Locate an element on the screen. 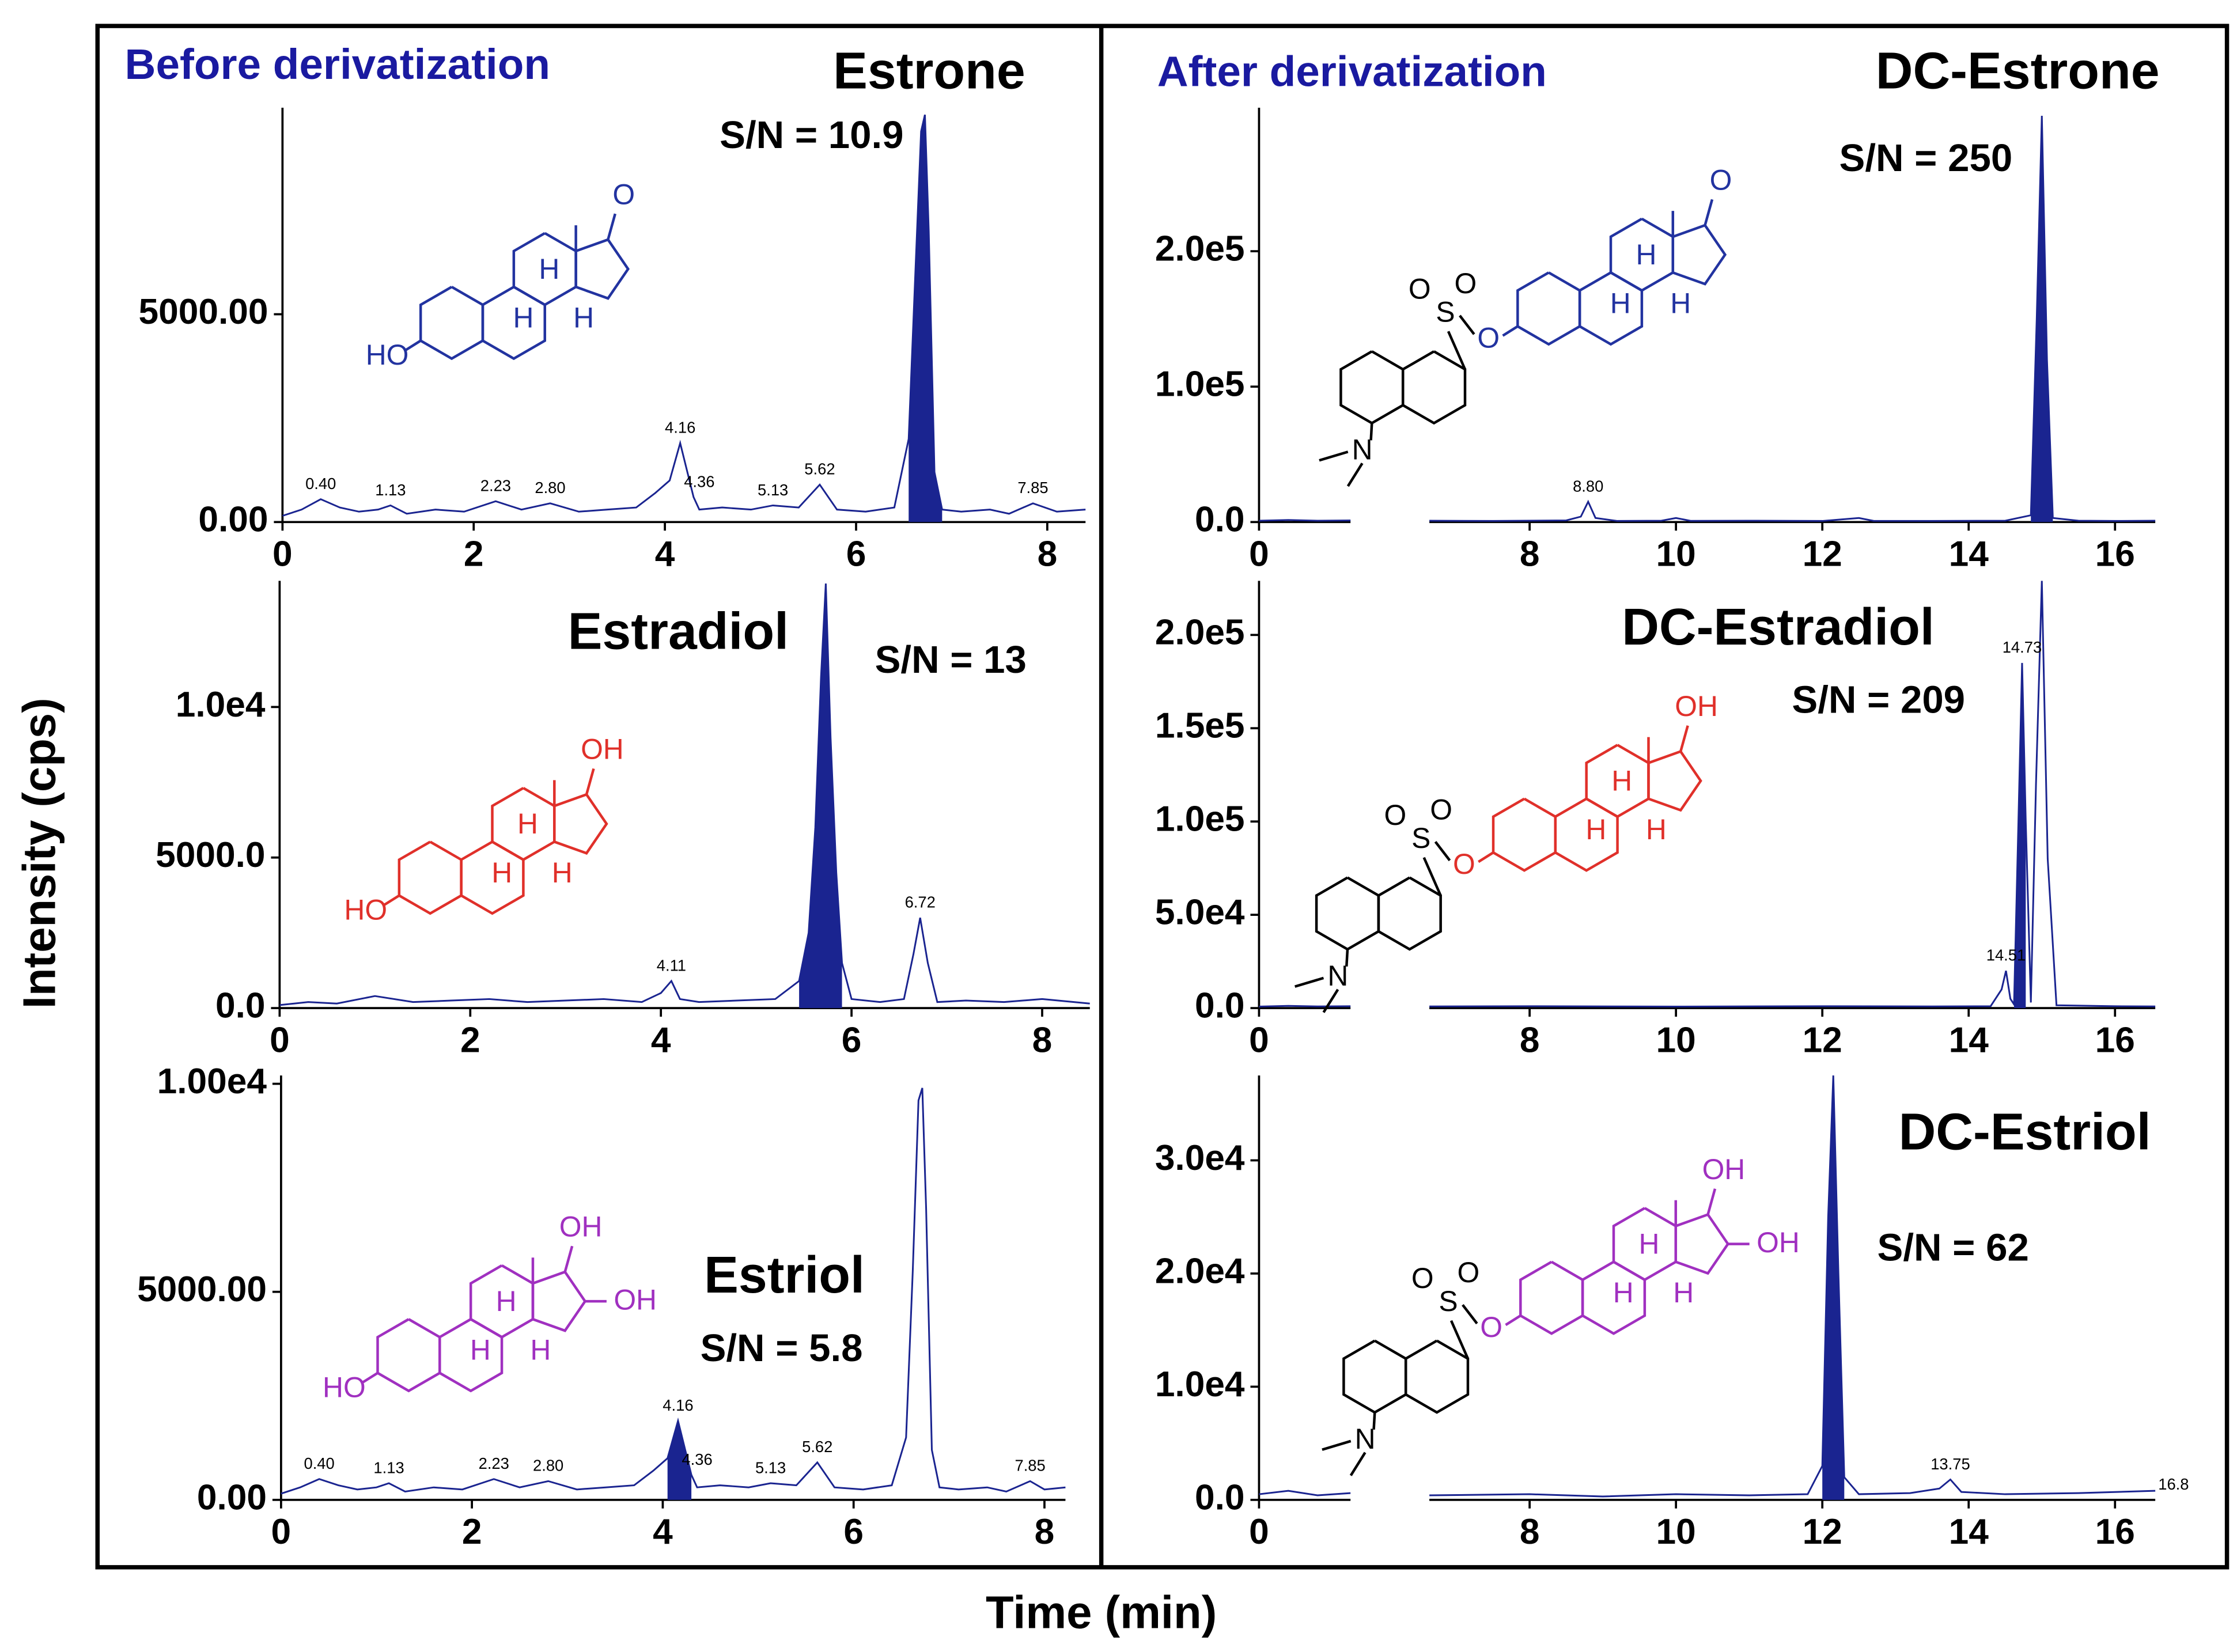 The width and height of the screenshot is (2237, 1652). y-tick-label: 1.0e5 is located at coordinates (1200, 384).